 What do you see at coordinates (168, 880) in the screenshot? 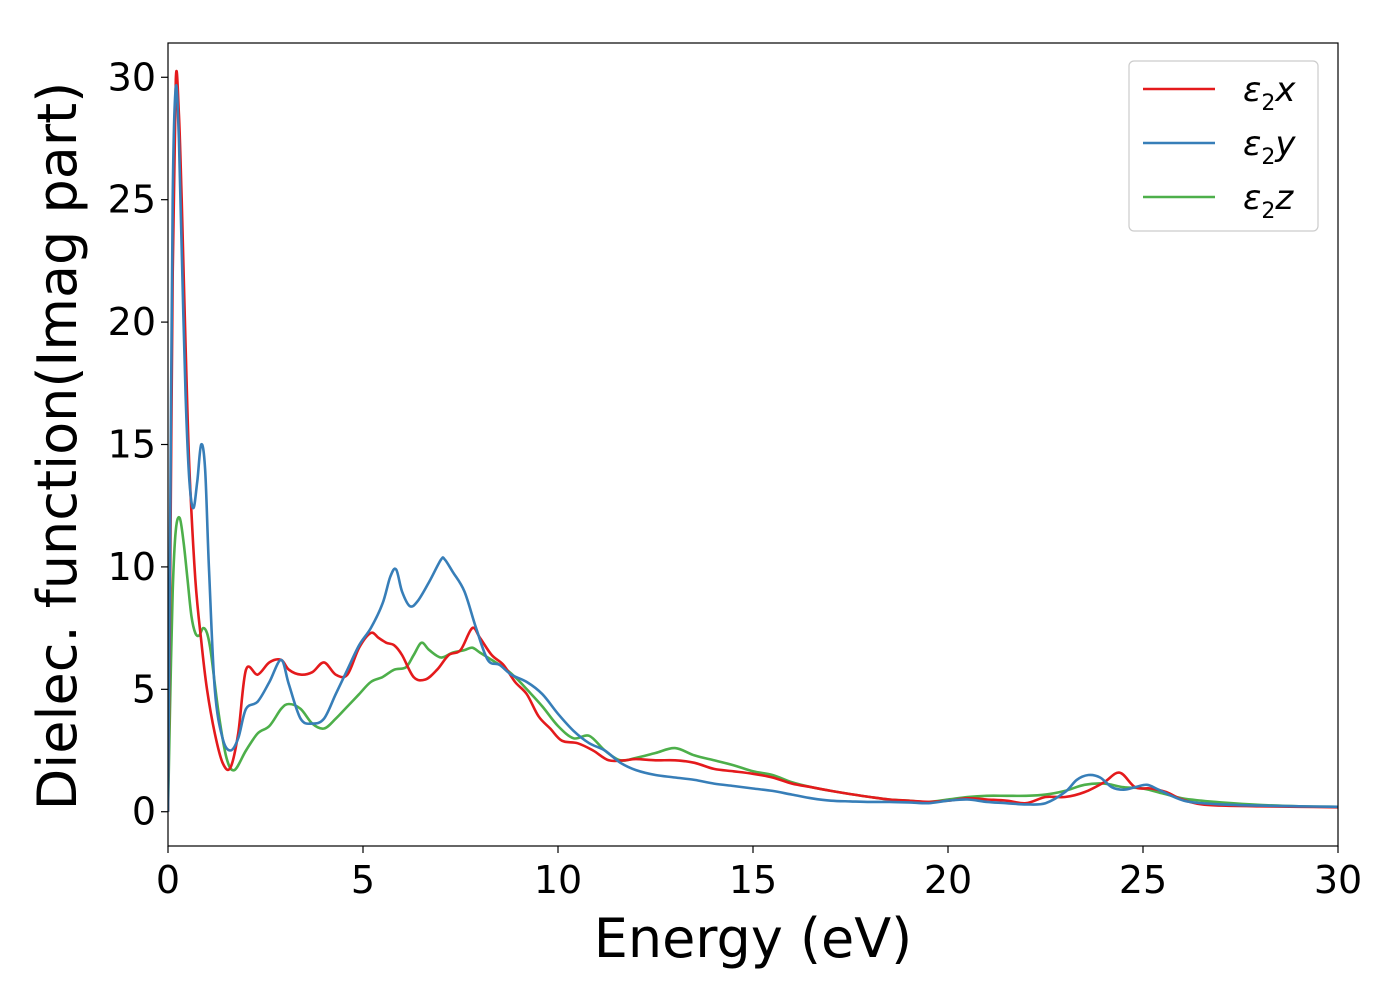
I see `x-tick-label: 0` at bounding box center [168, 880].